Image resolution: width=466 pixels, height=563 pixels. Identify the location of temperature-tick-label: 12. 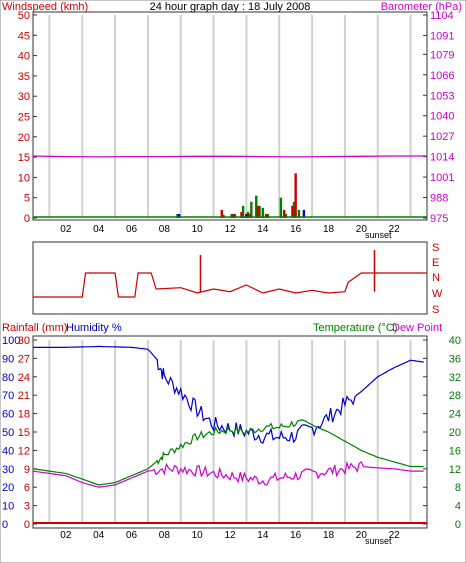
(455, 470).